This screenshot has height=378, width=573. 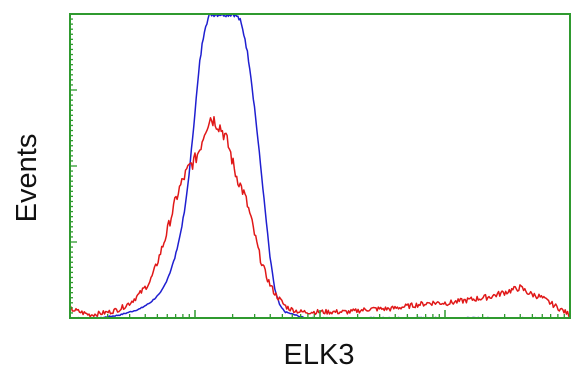 I want to click on x-axis-label: ELK3, so click(x=319, y=355).